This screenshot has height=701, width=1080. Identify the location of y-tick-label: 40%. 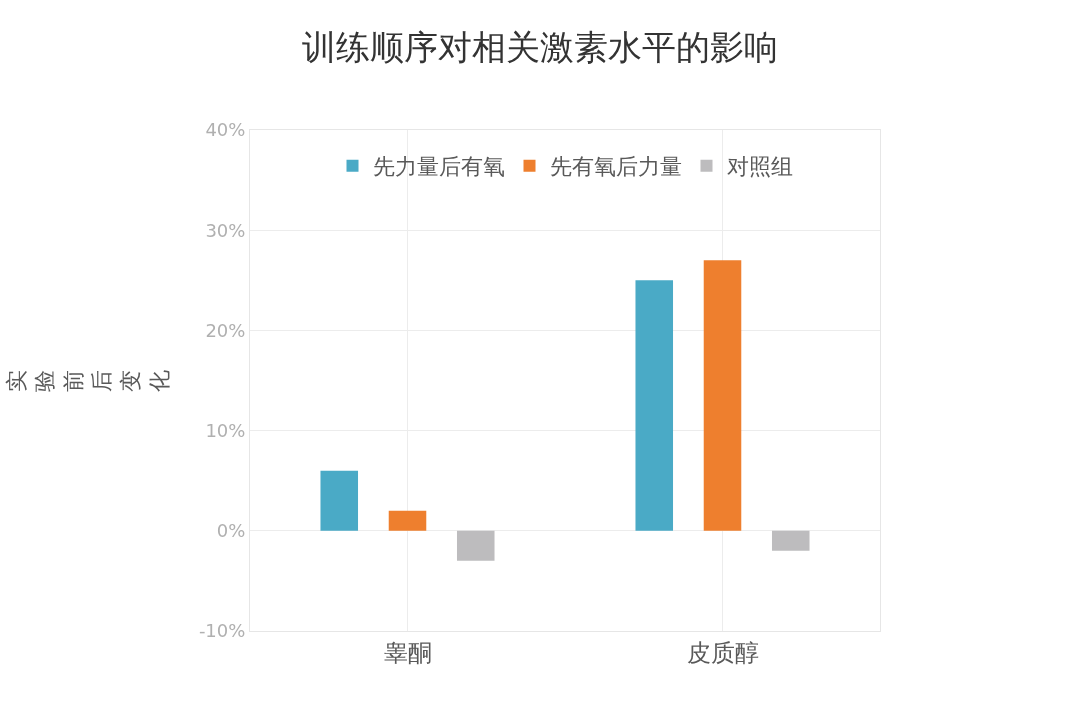
(225, 130).